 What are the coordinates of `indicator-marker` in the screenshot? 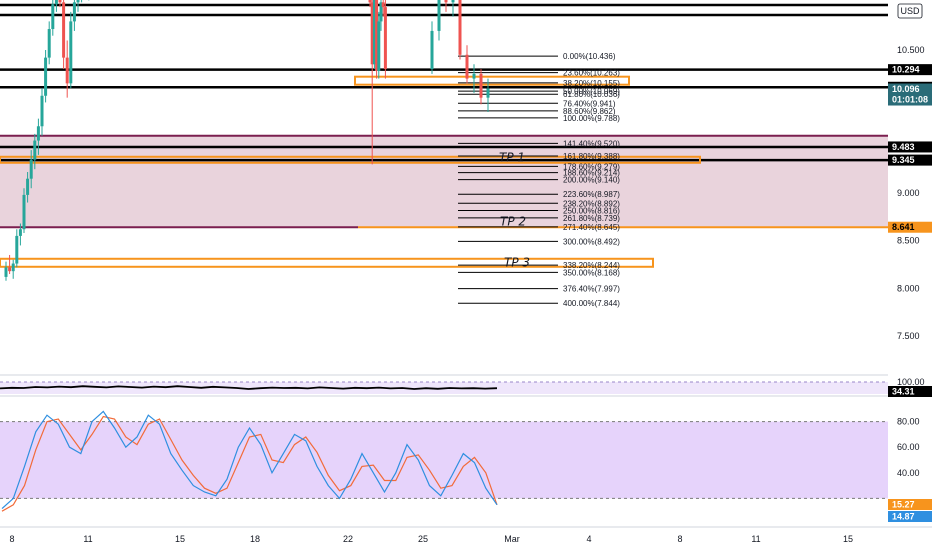 It's located at (910, 391).